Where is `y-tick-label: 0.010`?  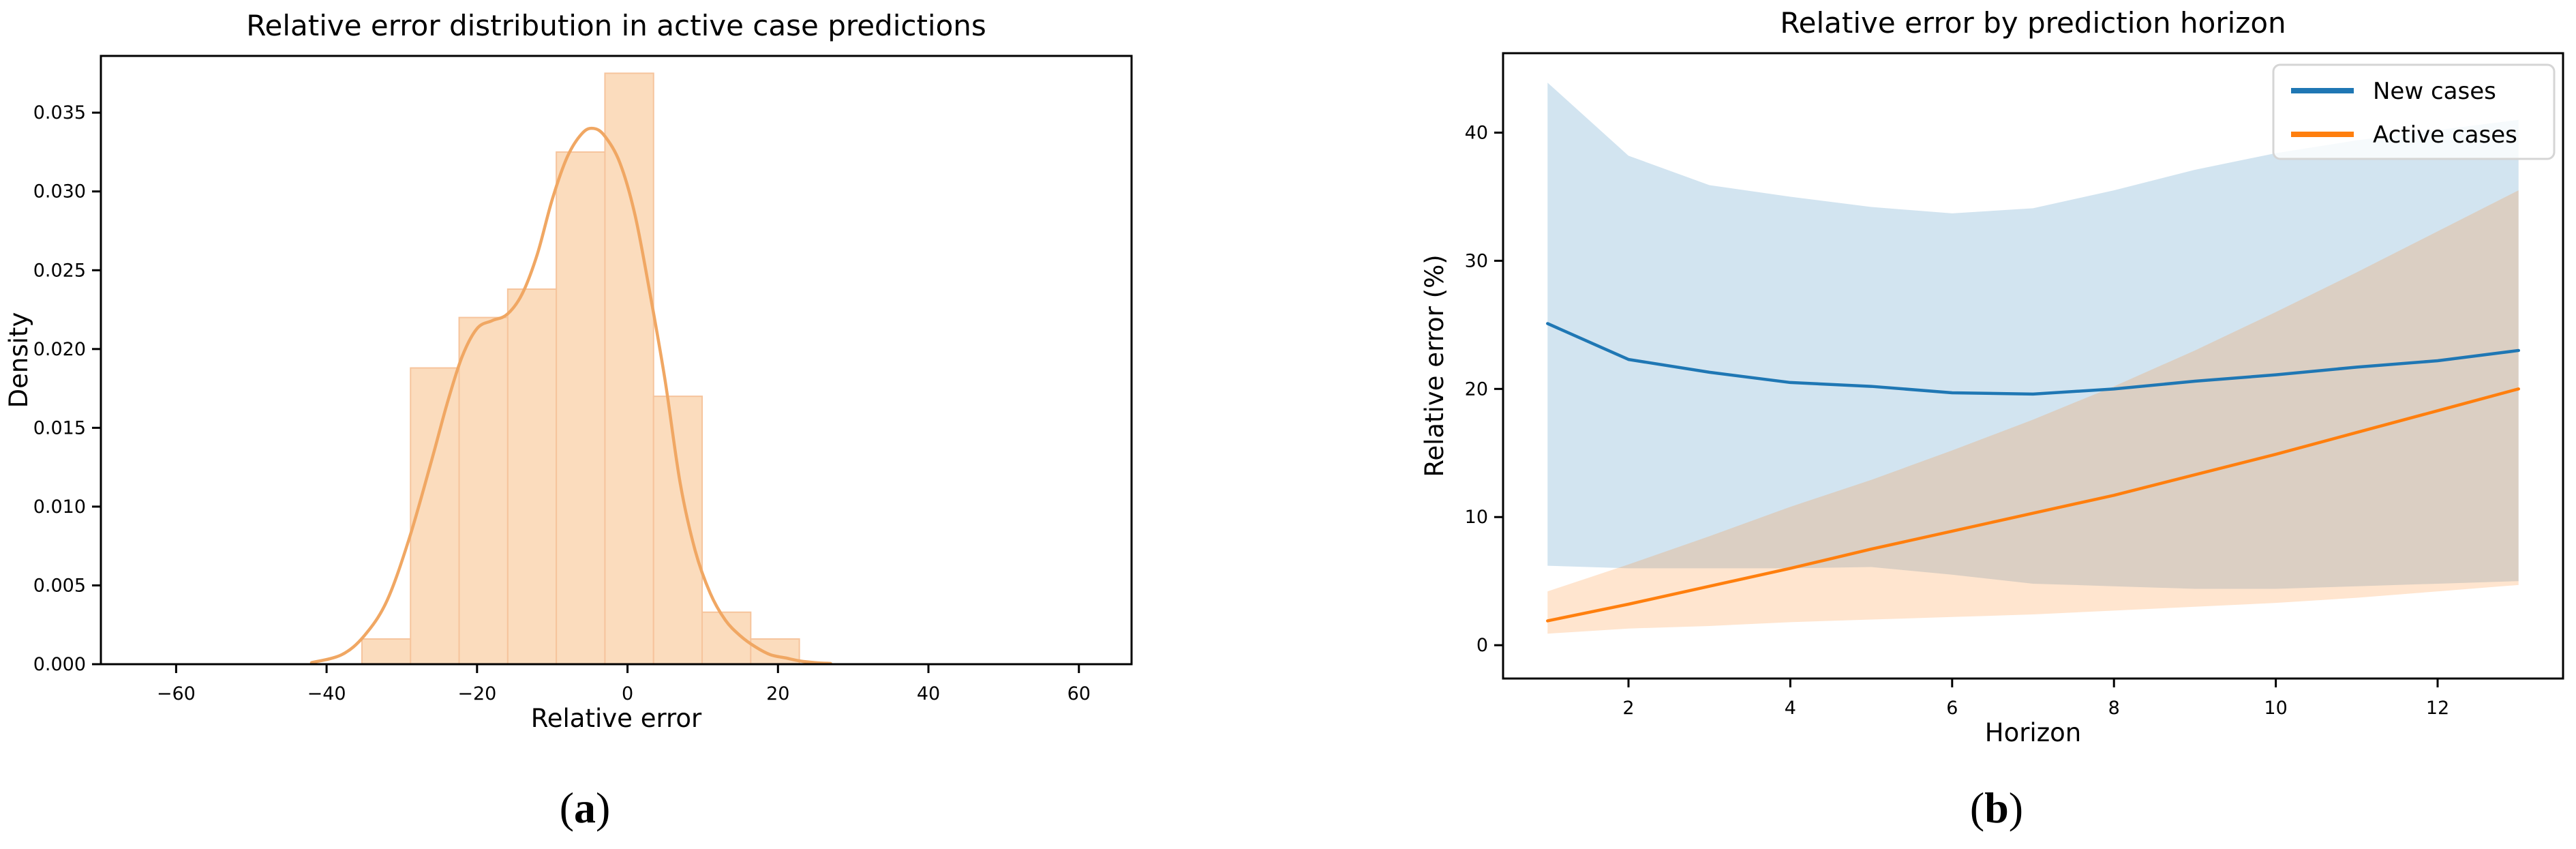
y-tick-label: 0.010 is located at coordinates (59, 507).